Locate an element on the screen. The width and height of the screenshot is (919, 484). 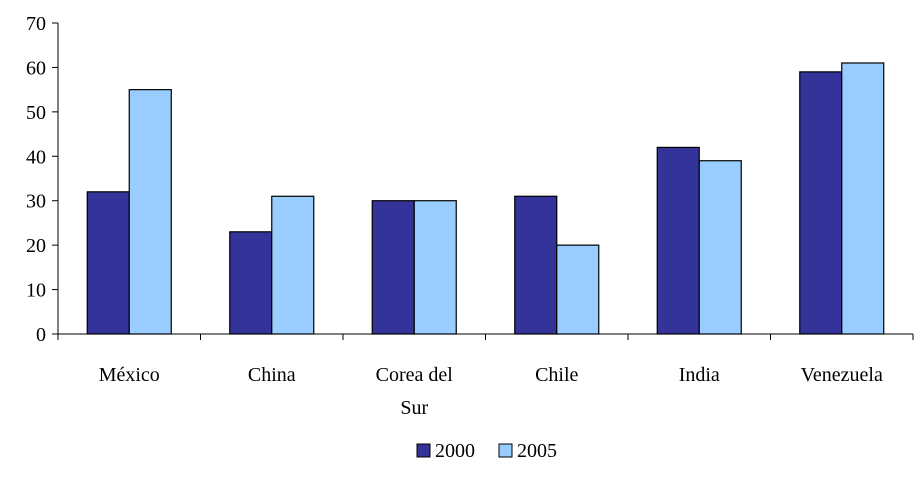
x-category-label-line: Venezuela is located at coordinates (842, 375).